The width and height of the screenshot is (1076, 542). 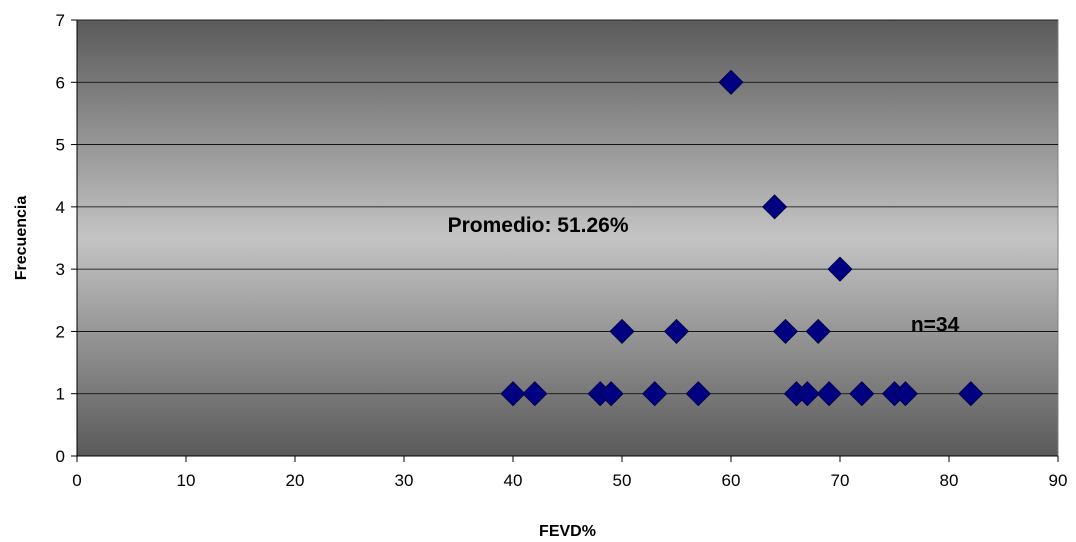 What do you see at coordinates (60, 269) in the screenshot?
I see `y-tick-label: 3` at bounding box center [60, 269].